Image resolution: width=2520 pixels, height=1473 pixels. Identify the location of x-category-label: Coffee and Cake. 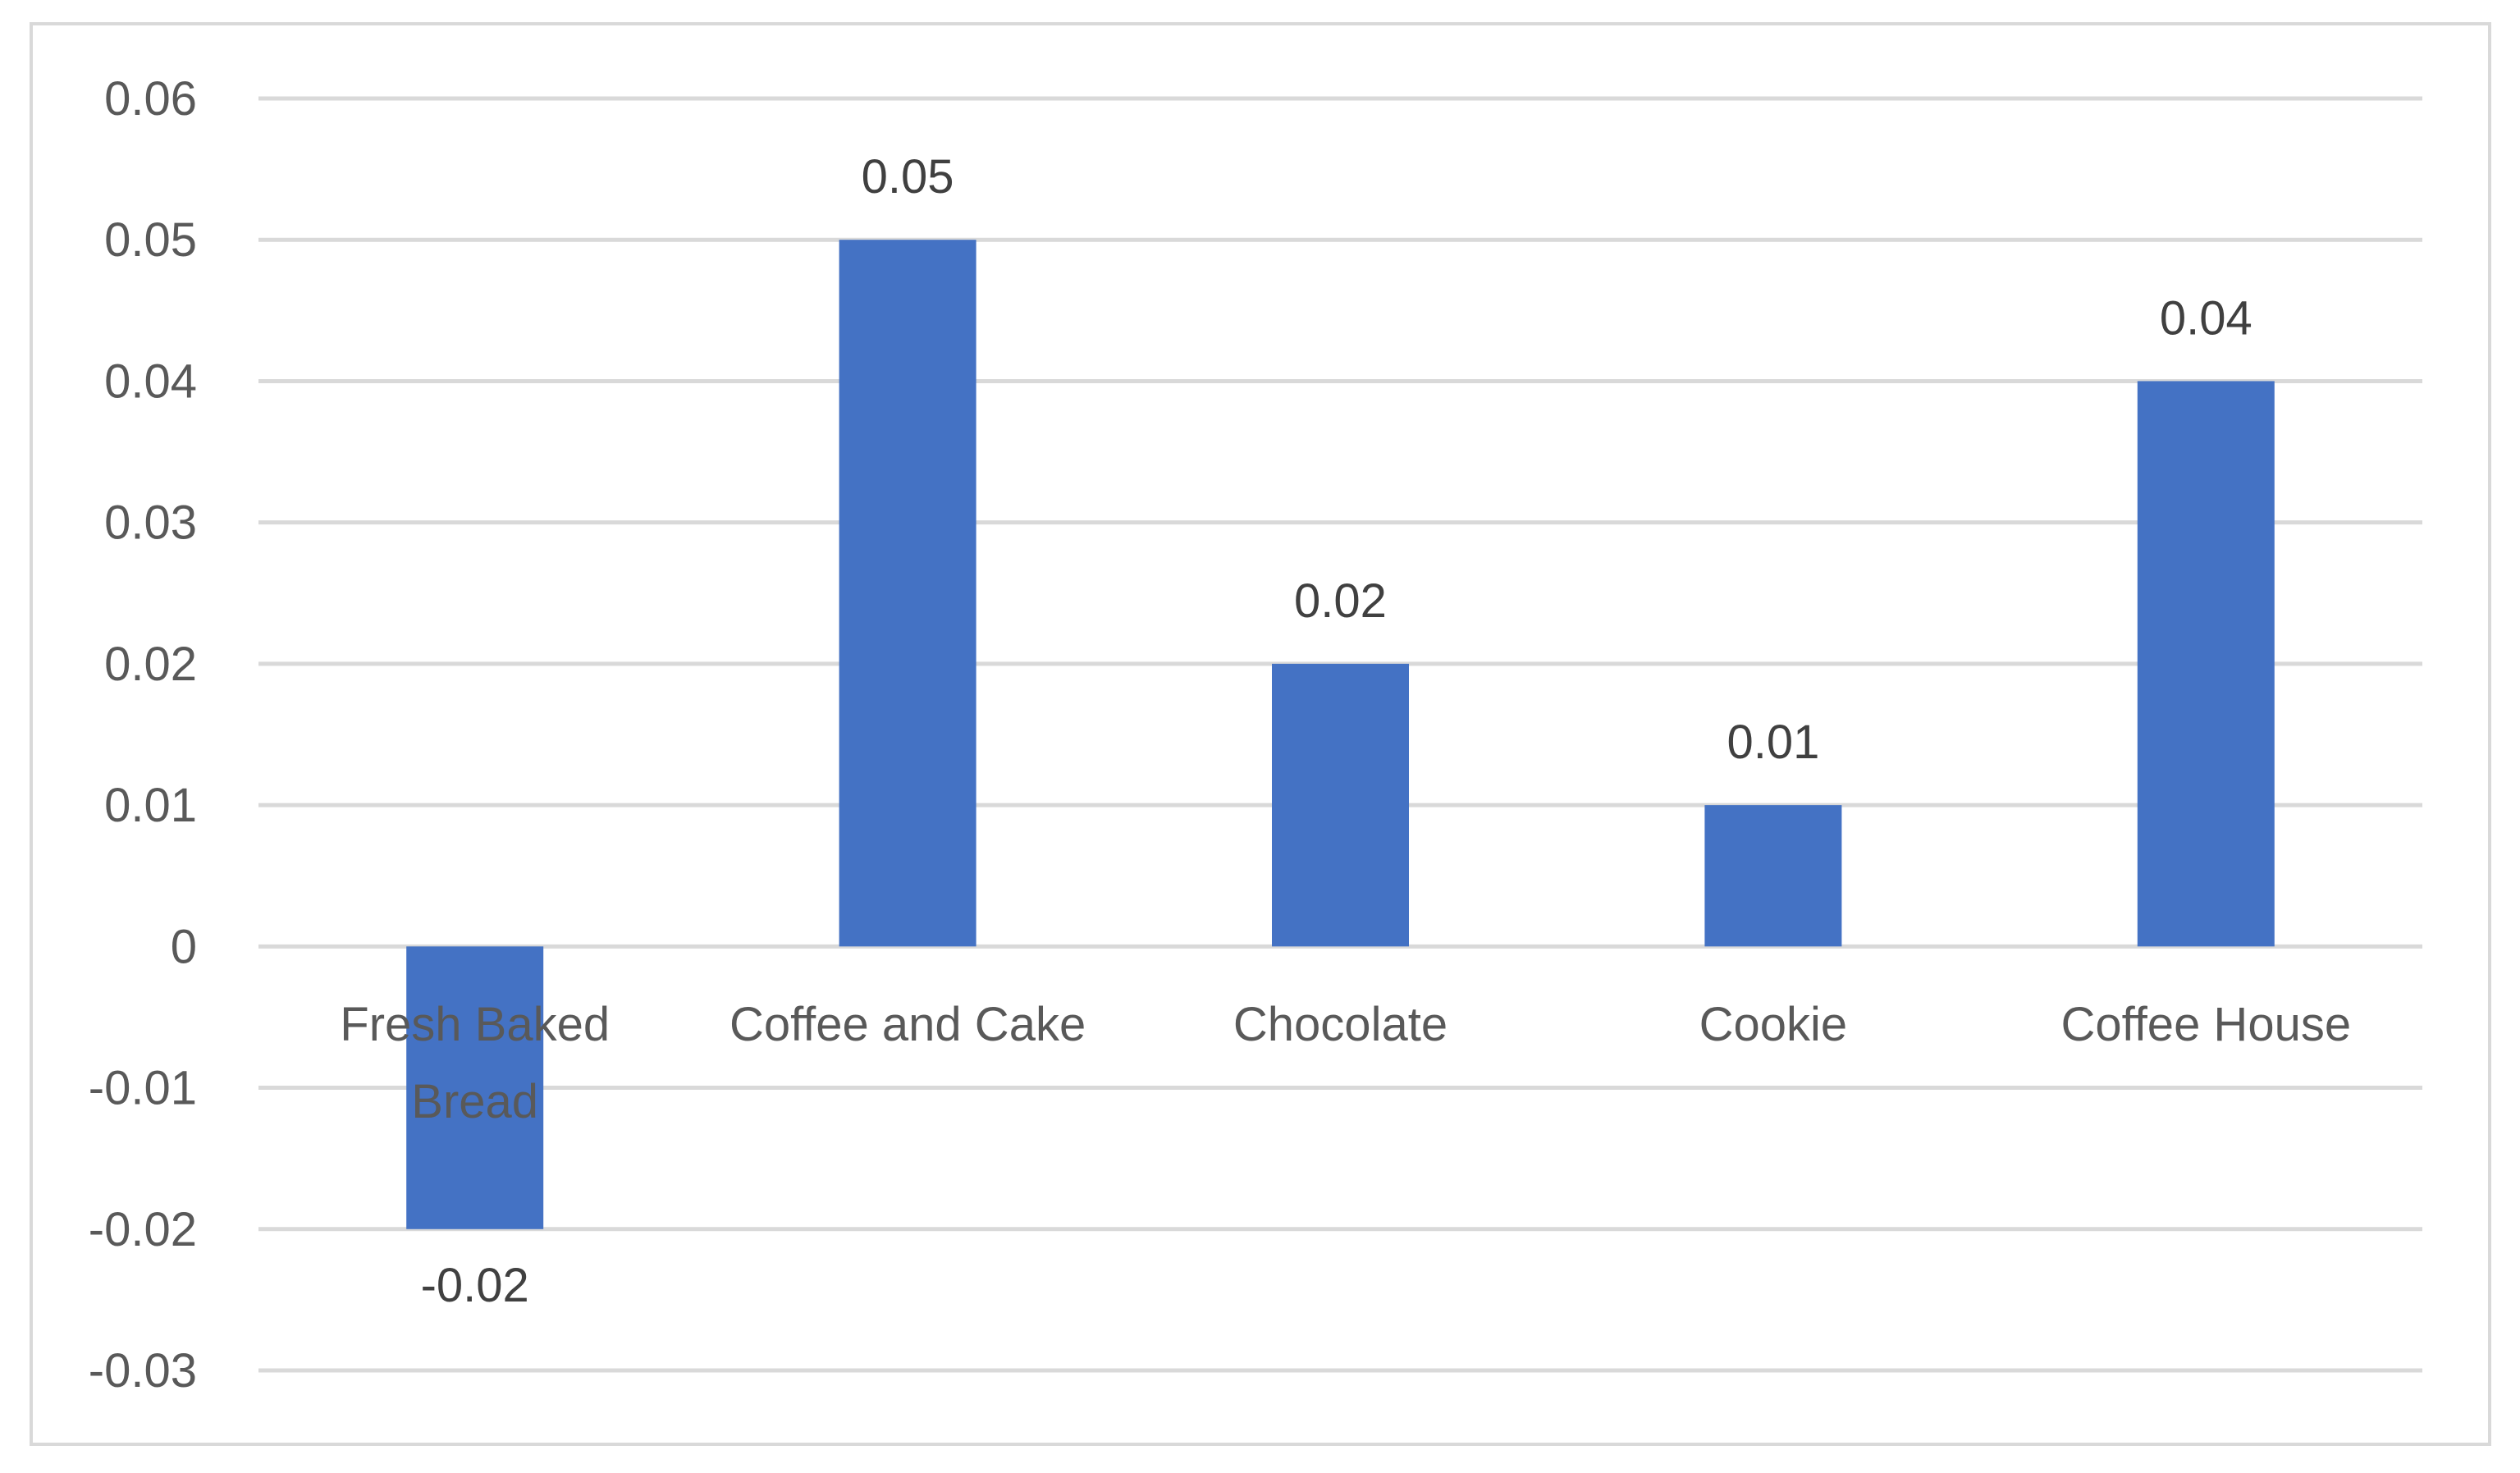
(907, 1024).